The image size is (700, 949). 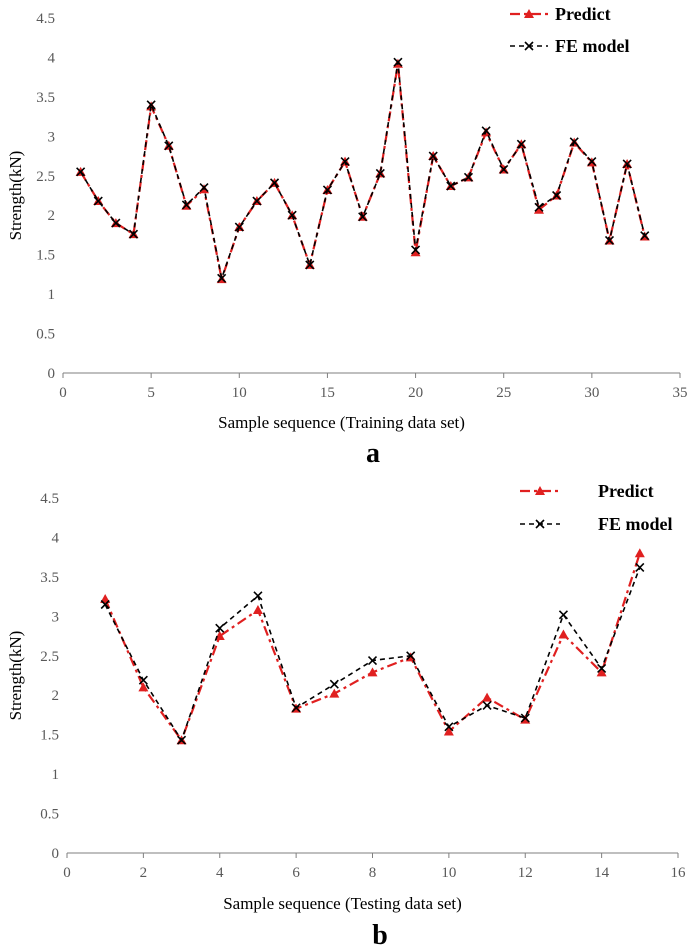 What do you see at coordinates (45, 19) in the screenshot?
I see `y-tick-label: 4.5` at bounding box center [45, 19].